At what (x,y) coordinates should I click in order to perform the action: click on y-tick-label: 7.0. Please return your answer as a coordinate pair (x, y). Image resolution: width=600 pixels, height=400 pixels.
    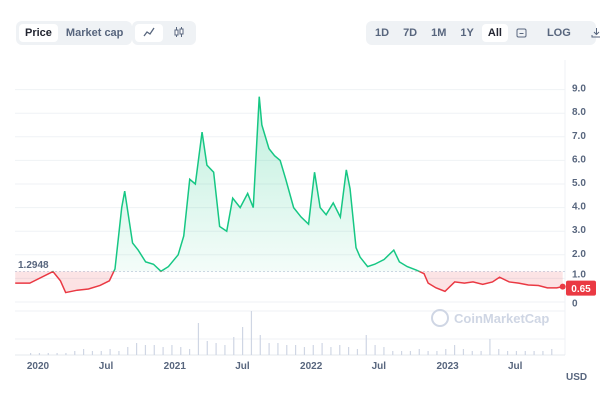
    Looking at the image, I should click on (579, 136).